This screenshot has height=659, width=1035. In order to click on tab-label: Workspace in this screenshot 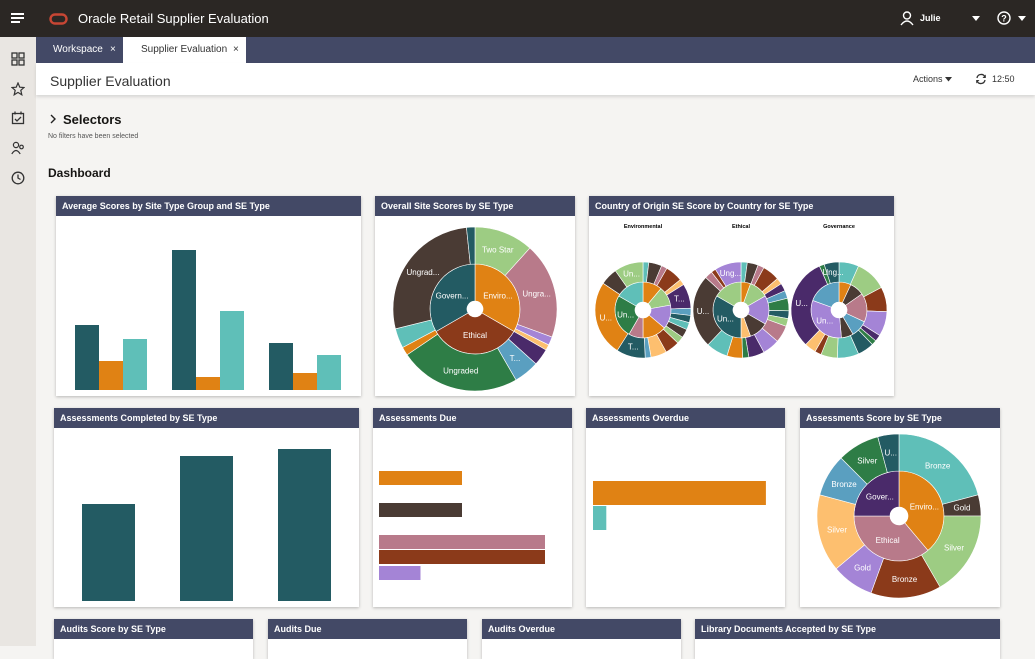, I will do `click(78, 49)`.